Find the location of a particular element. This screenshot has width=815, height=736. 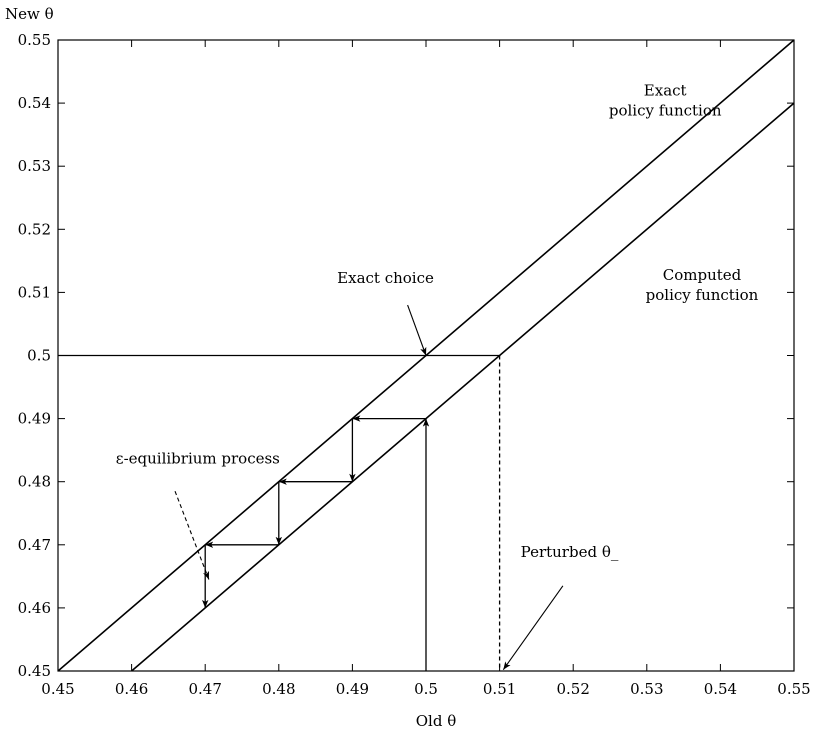

x-tick-label: 0.47 is located at coordinates (204, 689).